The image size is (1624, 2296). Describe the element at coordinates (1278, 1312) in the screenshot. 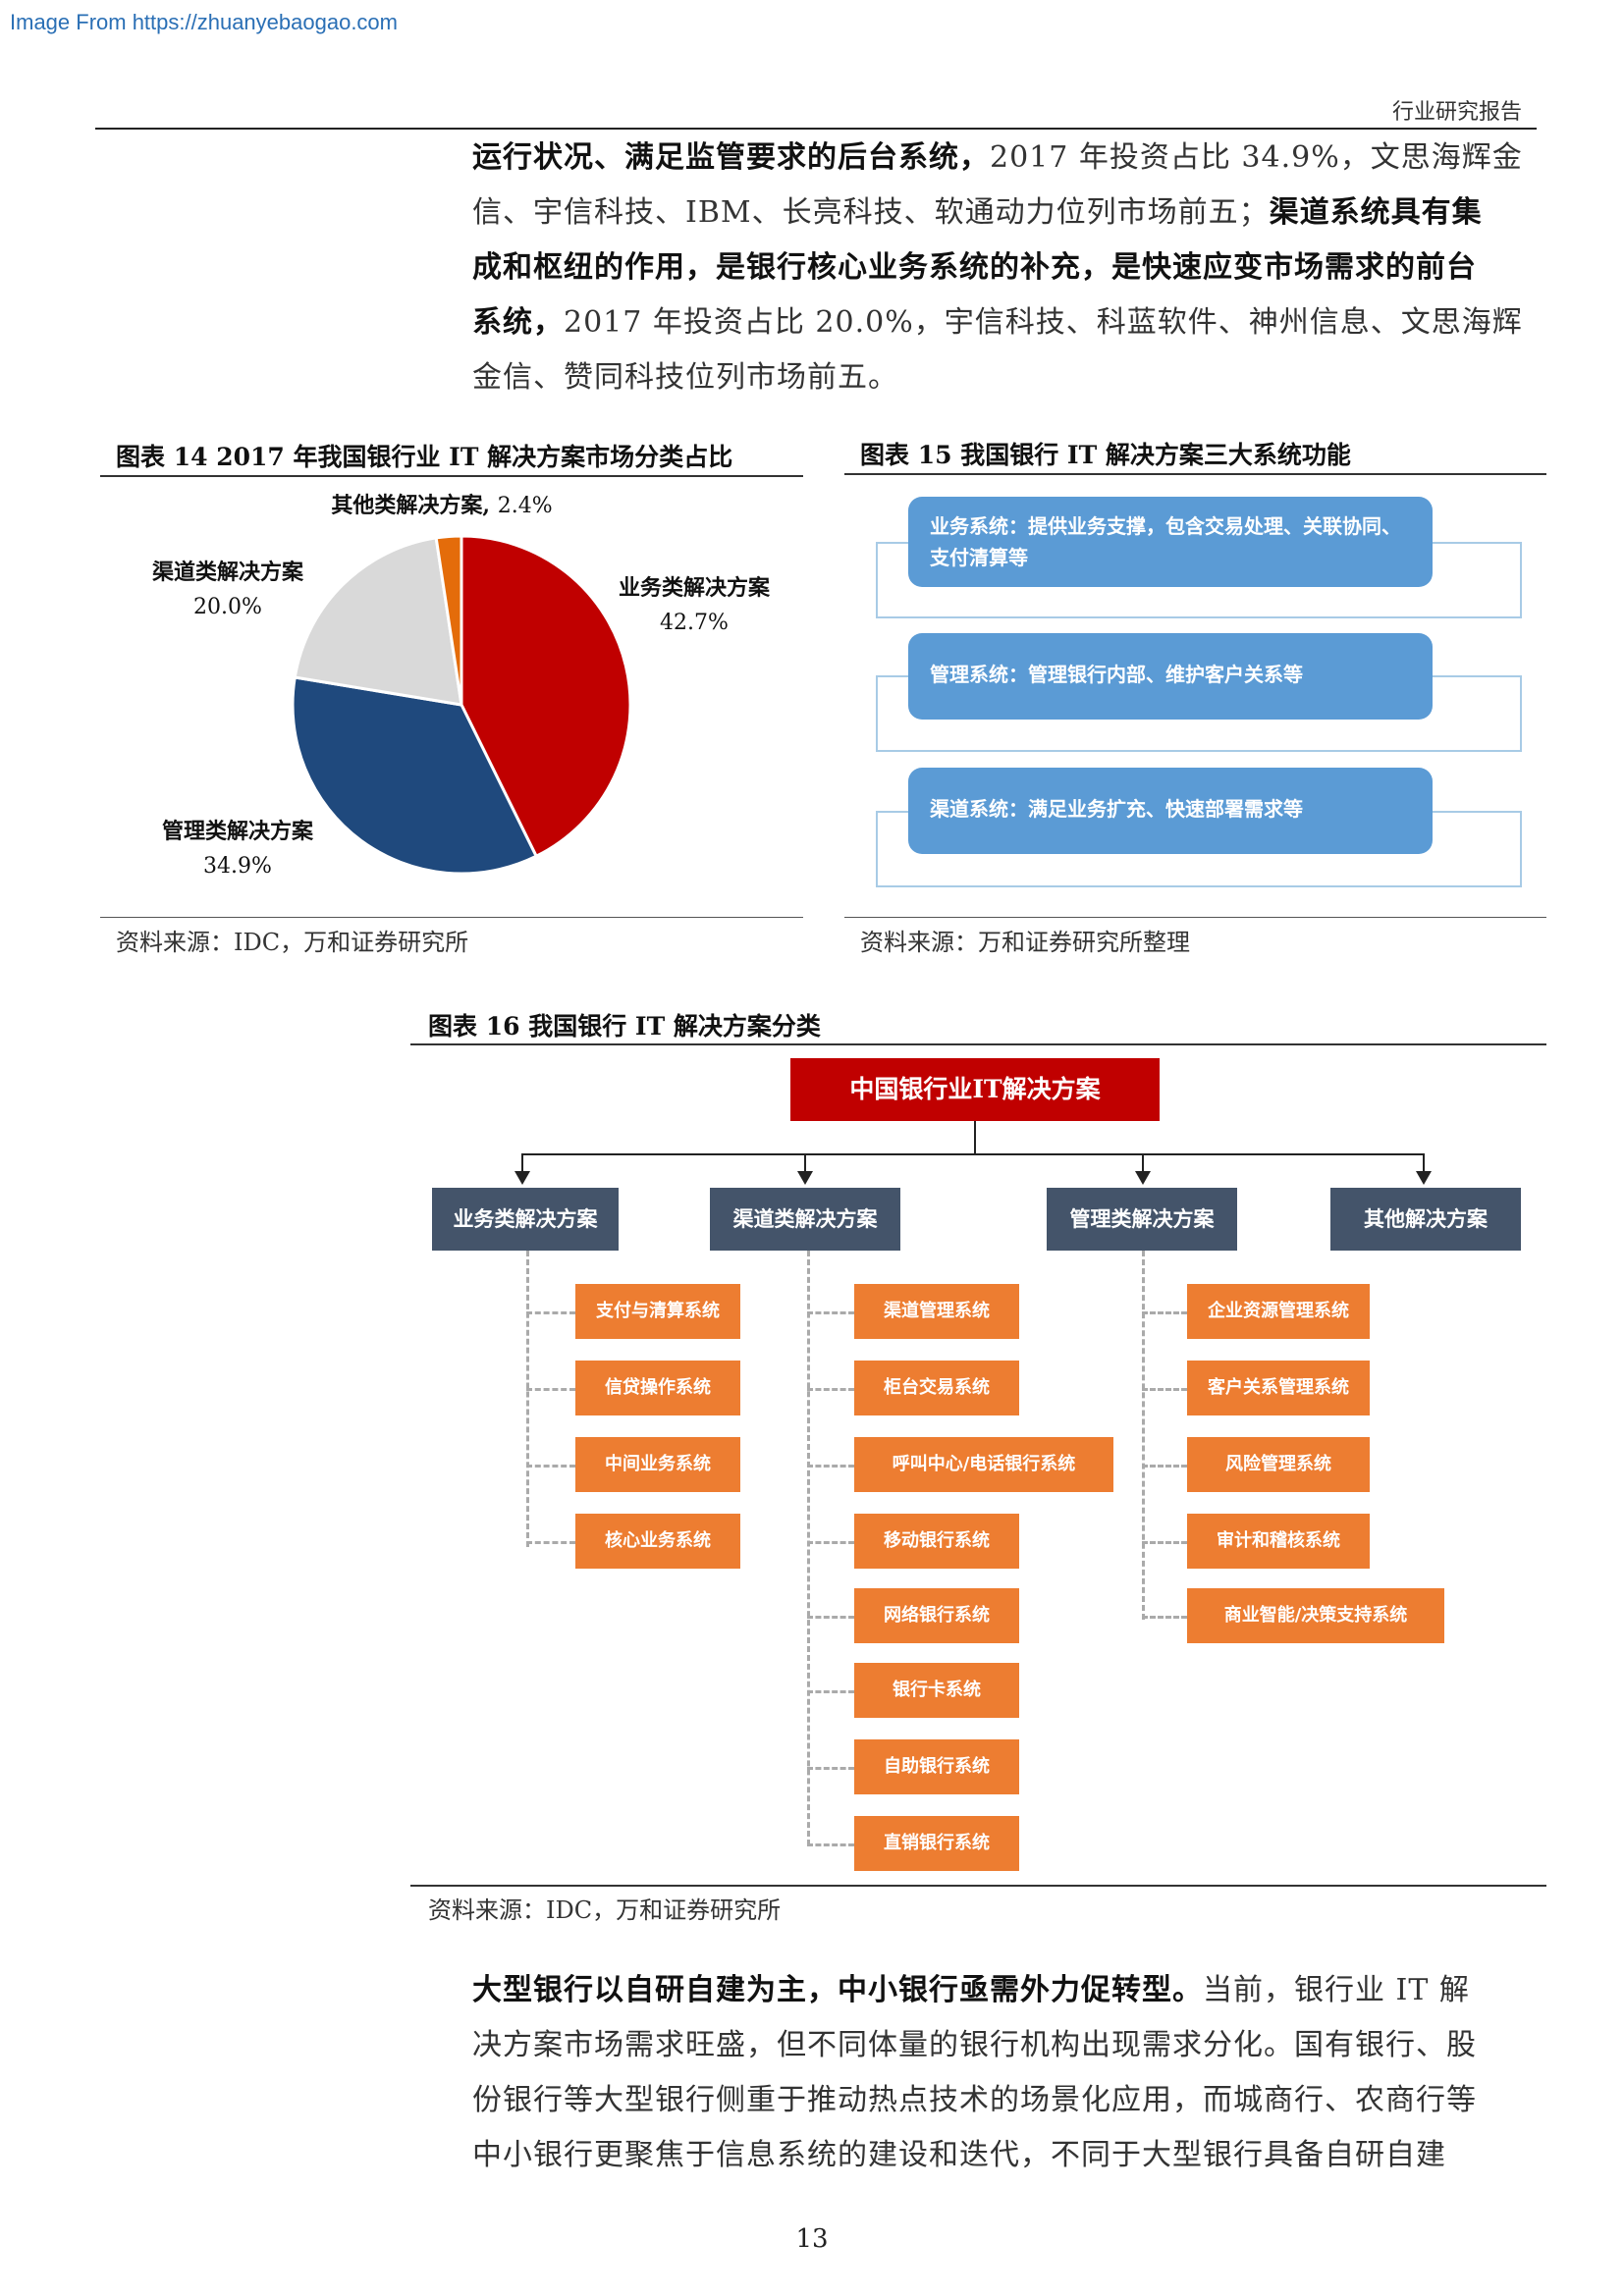

I see `management-leaf: 企业资源管理系统` at that location.